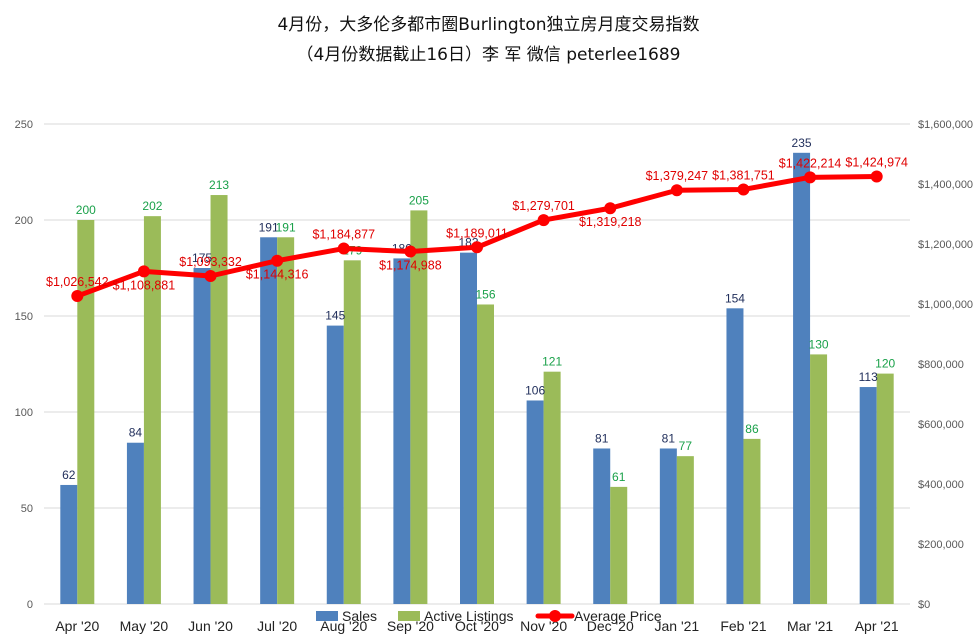 This screenshot has width=977, height=638. Describe the element at coordinates (485, 294) in the screenshot. I see `data-label-active-listings: 156` at that location.